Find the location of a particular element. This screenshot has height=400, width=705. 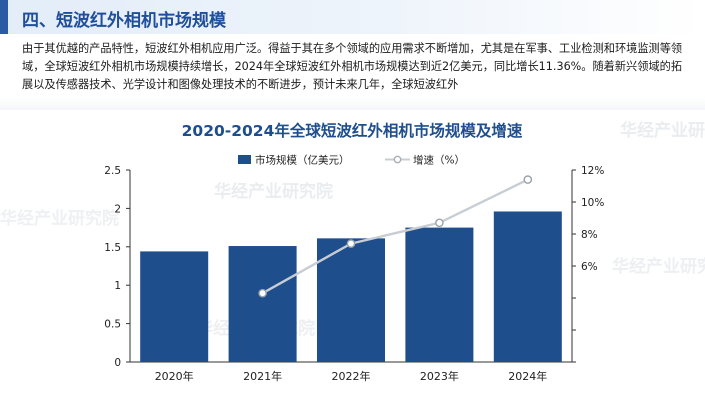

x-tick-label: 2022年 is located at coordinates (351, 376).